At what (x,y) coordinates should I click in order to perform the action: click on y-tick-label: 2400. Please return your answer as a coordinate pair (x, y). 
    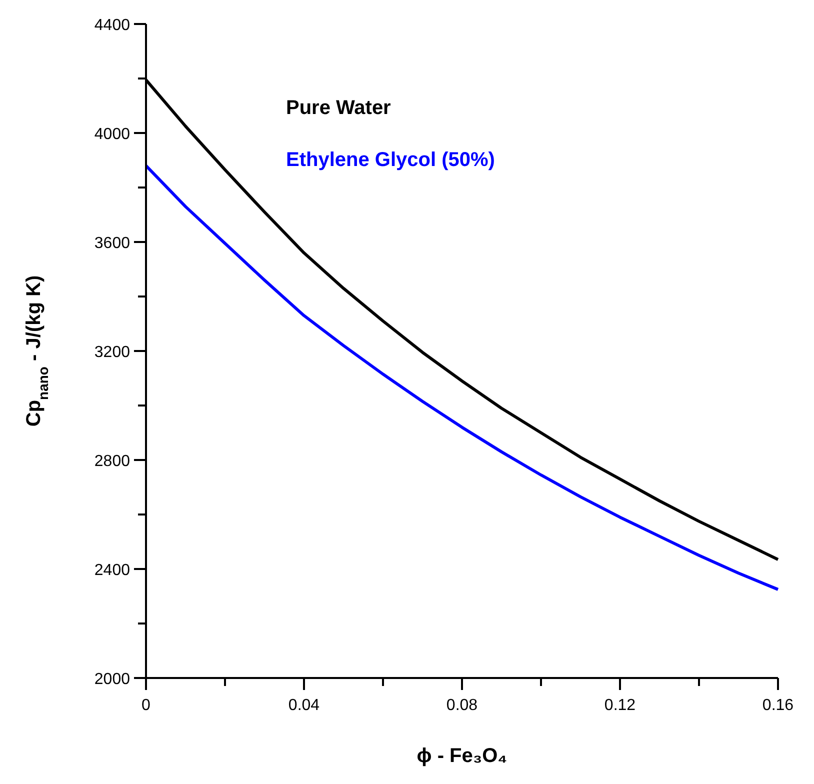
    Looking at the image, I should click on (112, 570).